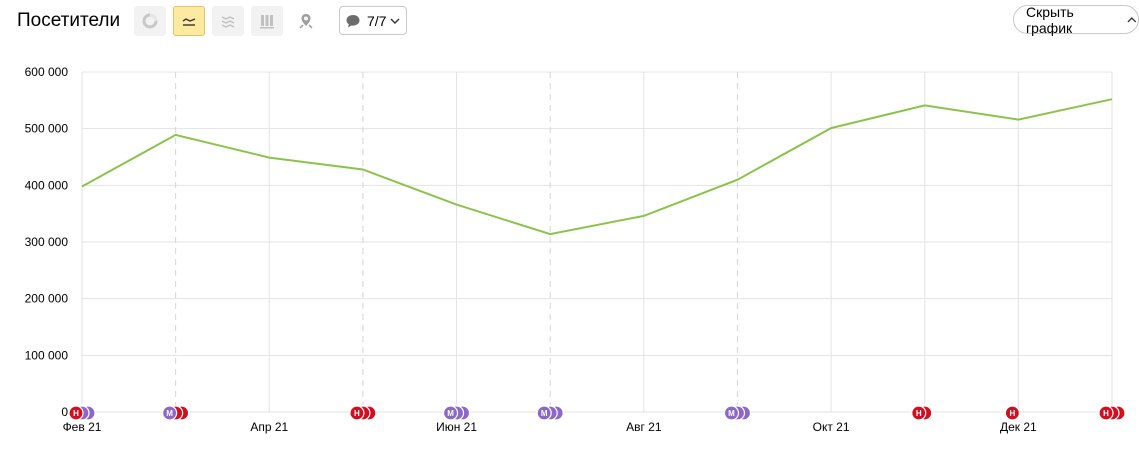 Image resolution: width=1139 pixels, height=451 pixels. I want to click on area-chart-icon, so click(228, 22).